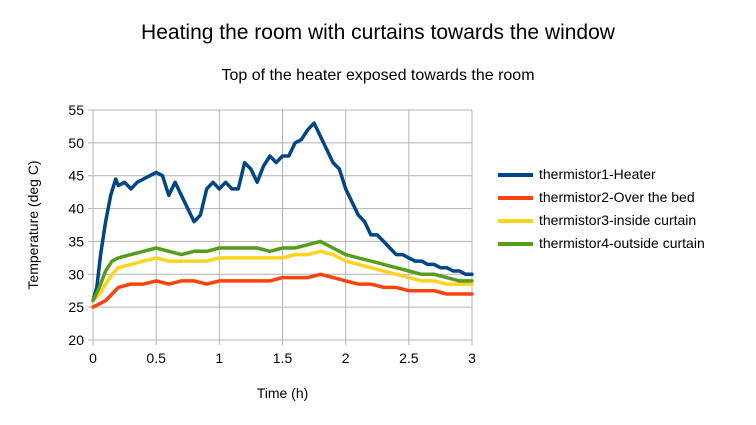 Image resolution: width=756 pixels, height=425 pixels. What do you see at coordinates (76, 307) in the screenshot?
I see `y-tick-label: 25` at bounding box center [76, 307].